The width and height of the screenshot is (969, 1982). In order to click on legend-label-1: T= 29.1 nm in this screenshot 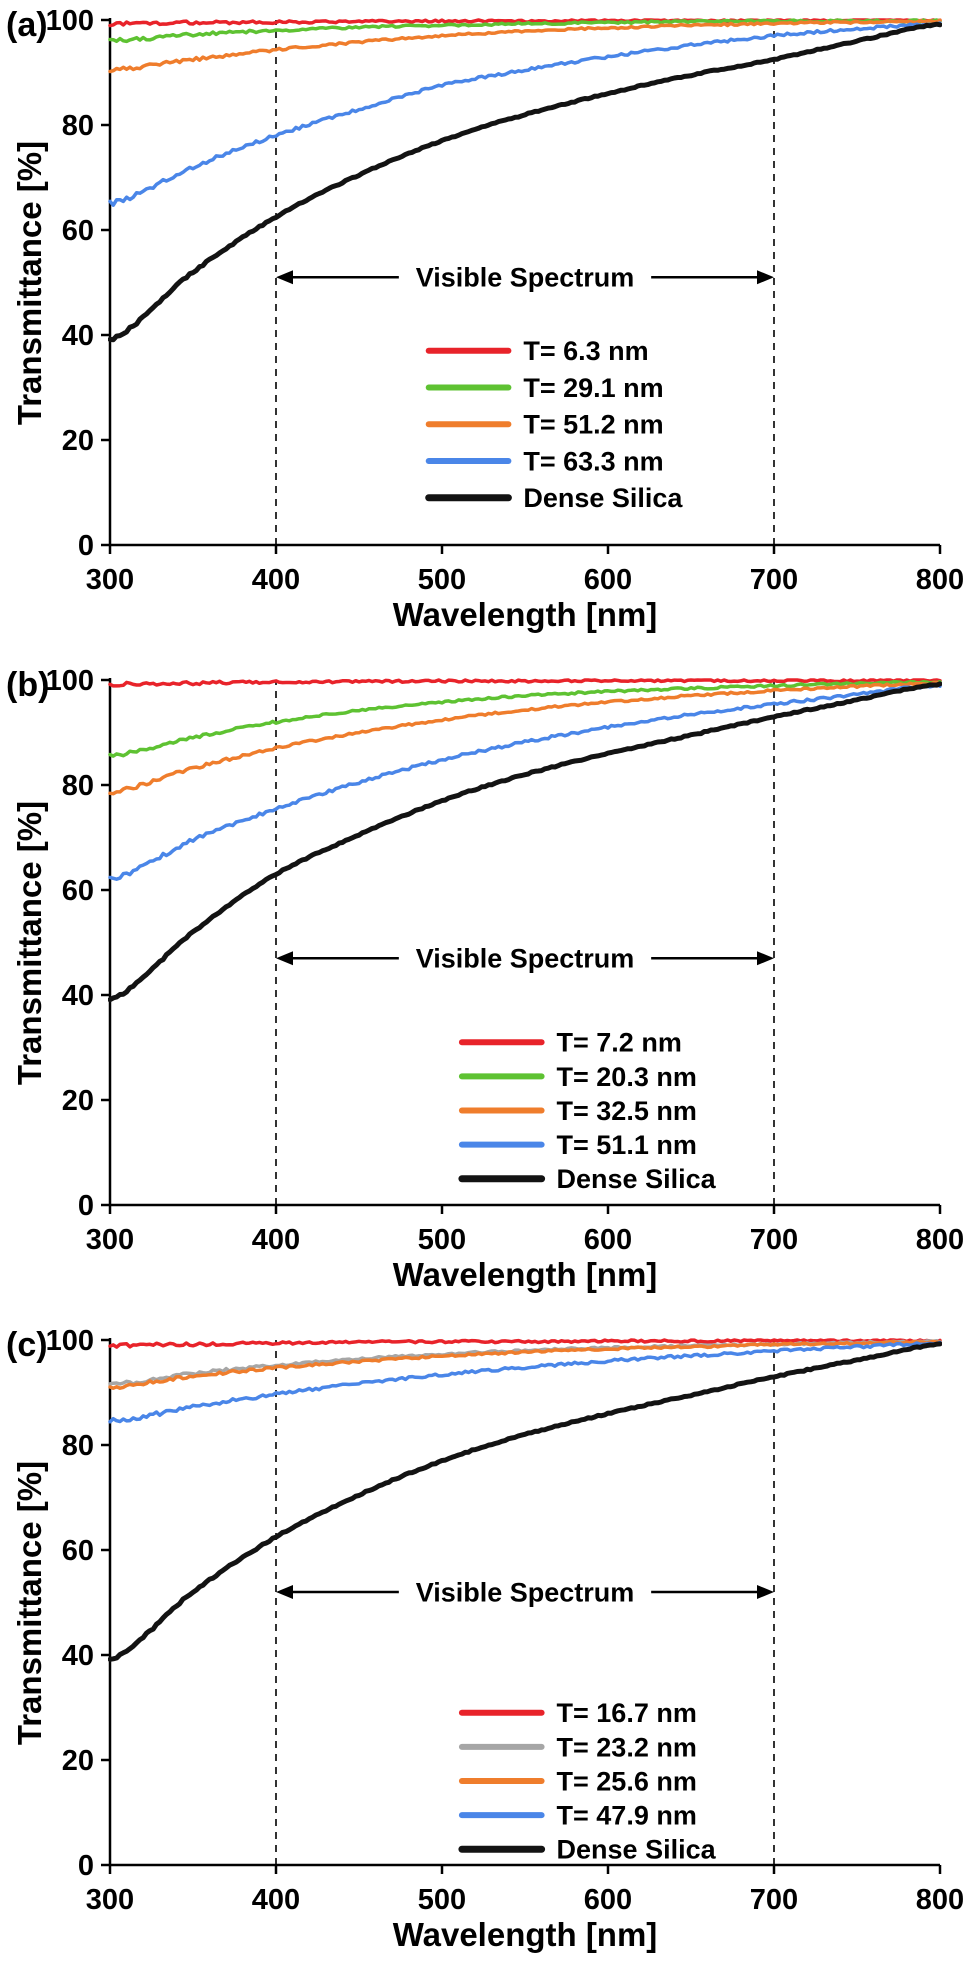, I will do `click(593, 388)`.